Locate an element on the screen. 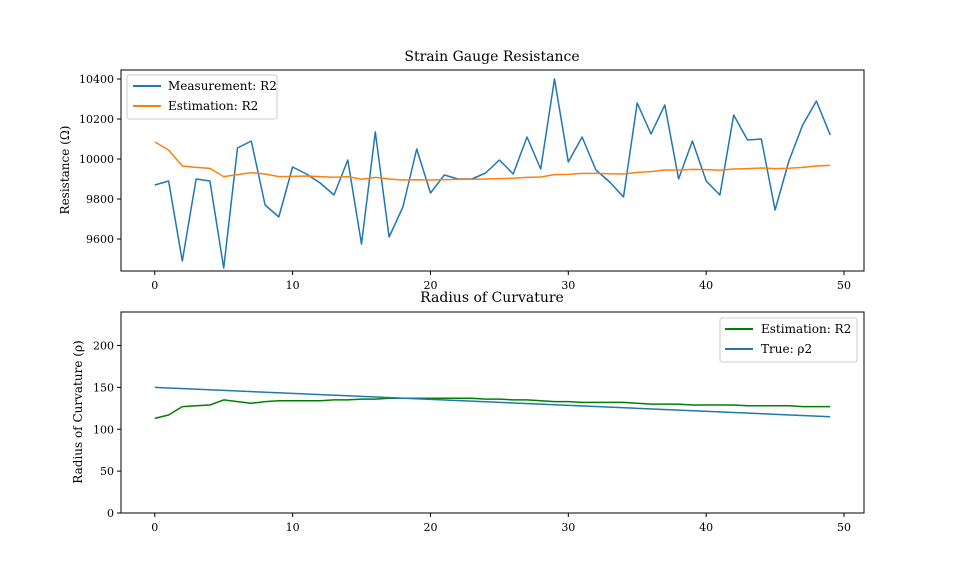 This screenshot has width=960, height=576. resistance-x-ticks: 0 10 20 30 40 50 is located at coordinates (501, 281).